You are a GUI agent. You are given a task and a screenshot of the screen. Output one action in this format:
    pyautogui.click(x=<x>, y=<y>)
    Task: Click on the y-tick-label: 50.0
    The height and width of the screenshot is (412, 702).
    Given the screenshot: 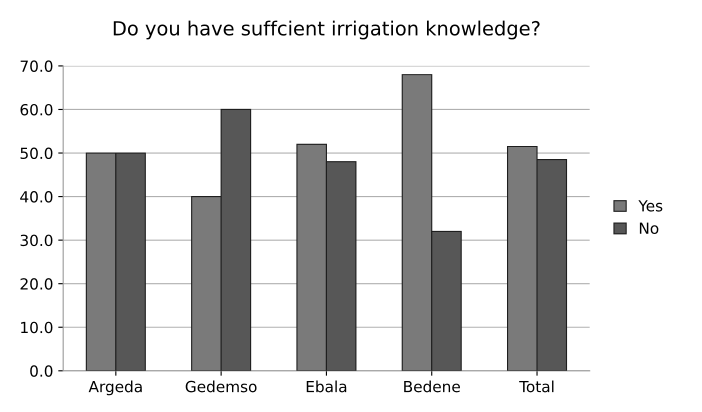 What is the action you would take?
    pyautogui.click(x=36, y=153)
    